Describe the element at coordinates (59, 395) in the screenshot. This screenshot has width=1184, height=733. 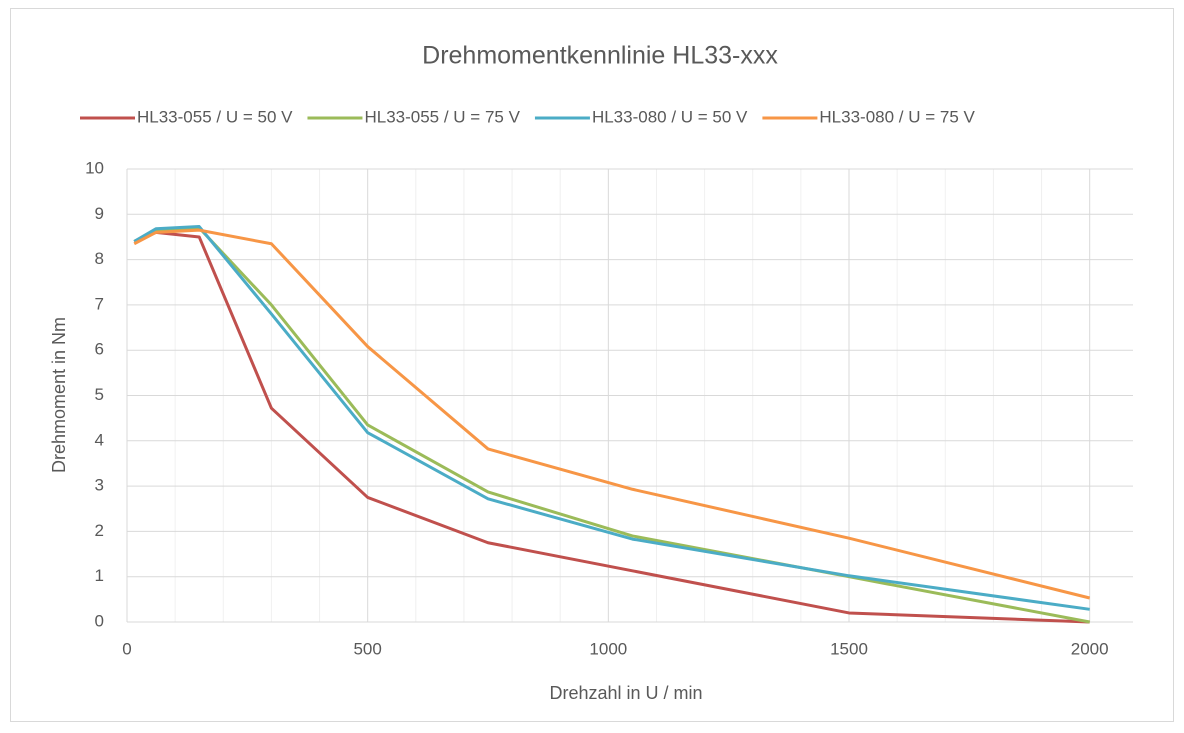
I see `y-axis-label: Drehmoment in Nm` at that location.